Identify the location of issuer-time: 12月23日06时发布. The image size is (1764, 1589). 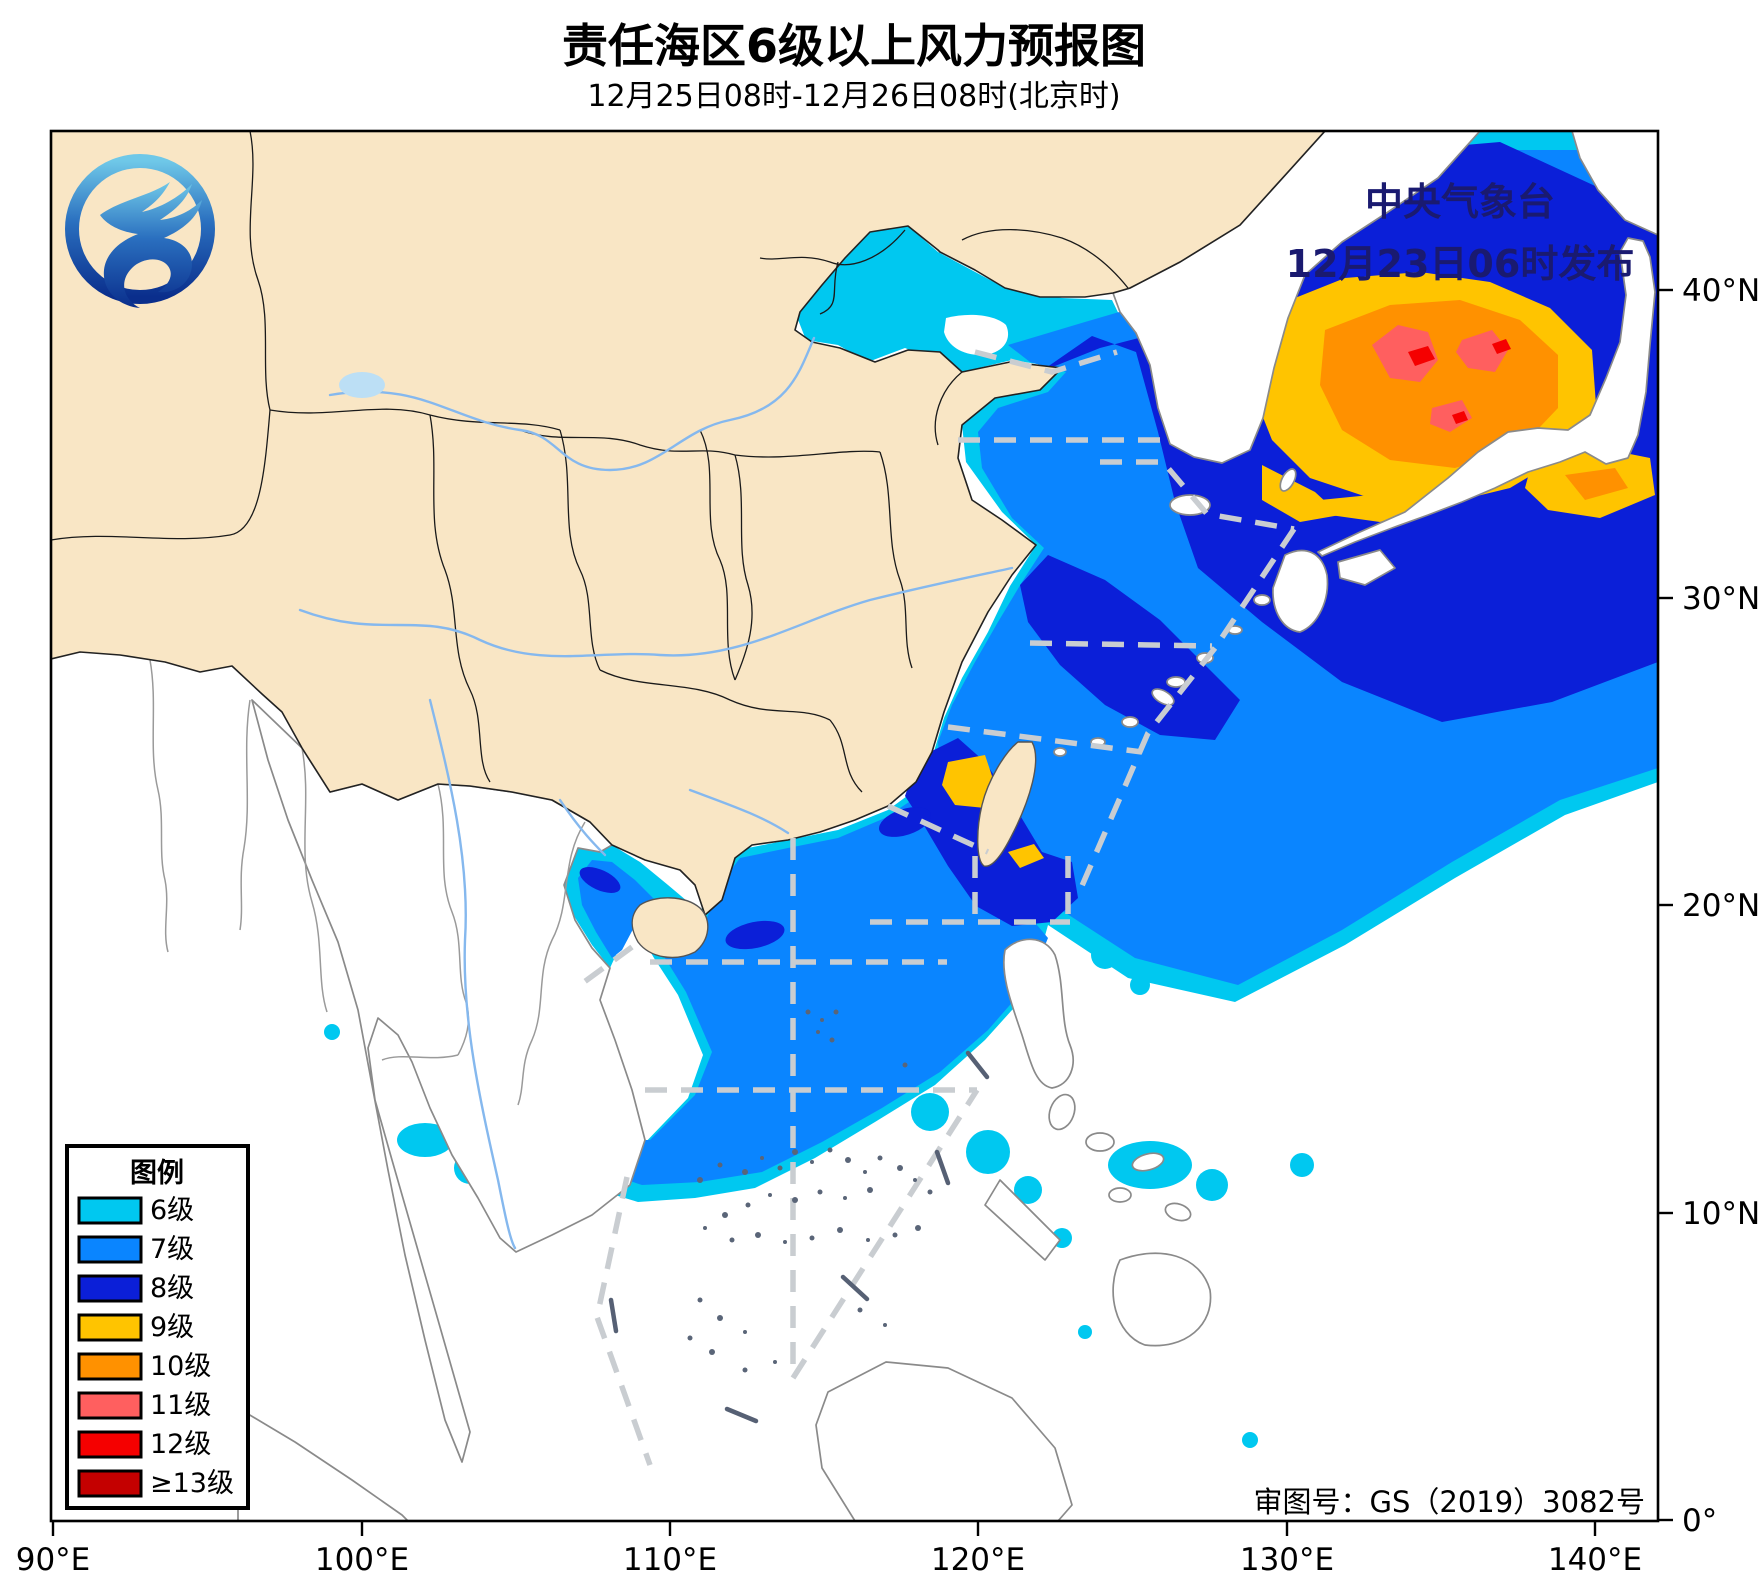
(1460, 264).